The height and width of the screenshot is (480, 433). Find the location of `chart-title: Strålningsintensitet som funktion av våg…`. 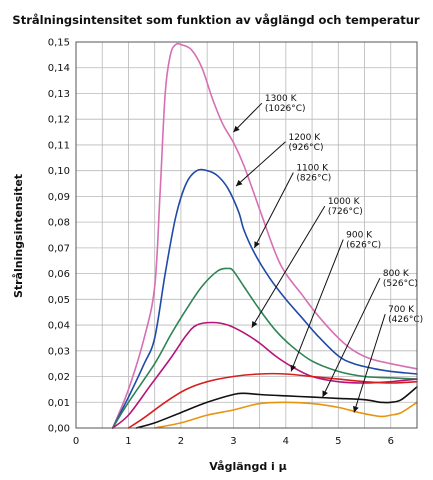

chart-title: Strålningsintensitet som funktion av våg… is located at coordinates (215, 20).